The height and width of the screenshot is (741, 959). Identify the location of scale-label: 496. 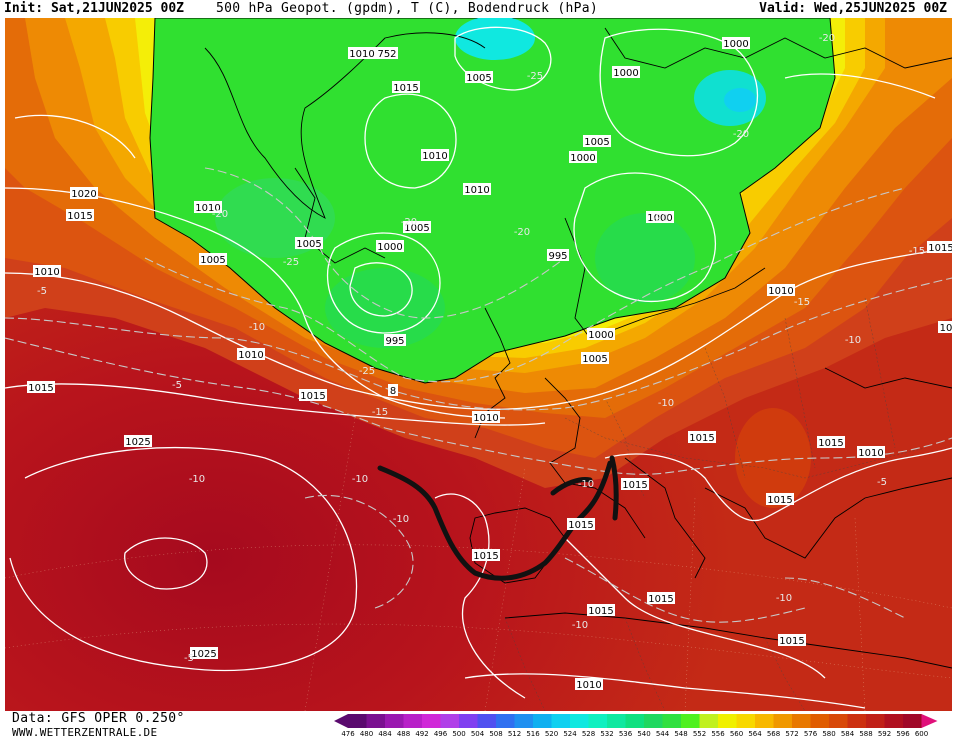
(440, 734).